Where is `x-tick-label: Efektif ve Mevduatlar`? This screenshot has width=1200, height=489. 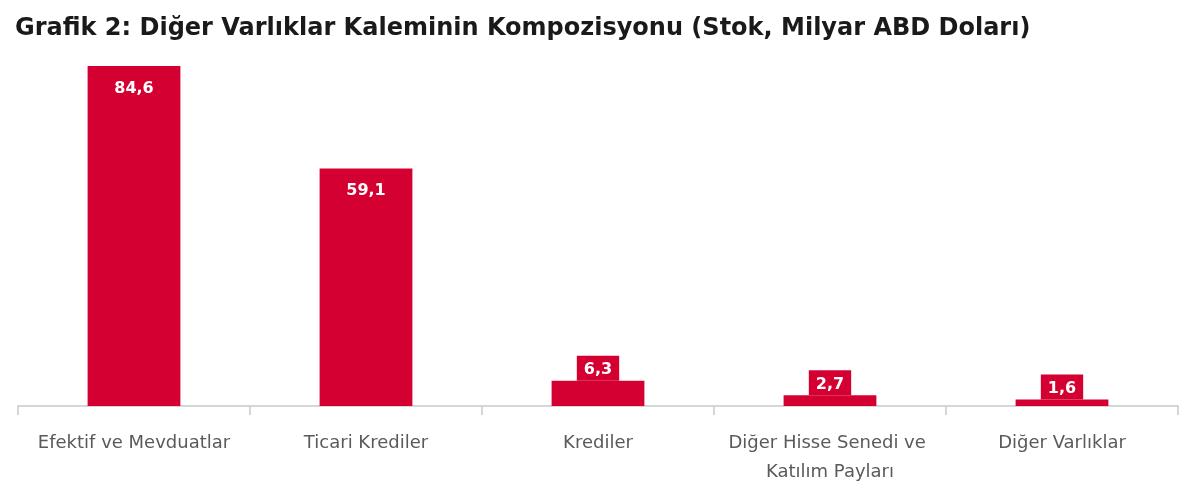
x-tick-label: Efektif ve Mevduatlar is located at coordinates (134, 441).